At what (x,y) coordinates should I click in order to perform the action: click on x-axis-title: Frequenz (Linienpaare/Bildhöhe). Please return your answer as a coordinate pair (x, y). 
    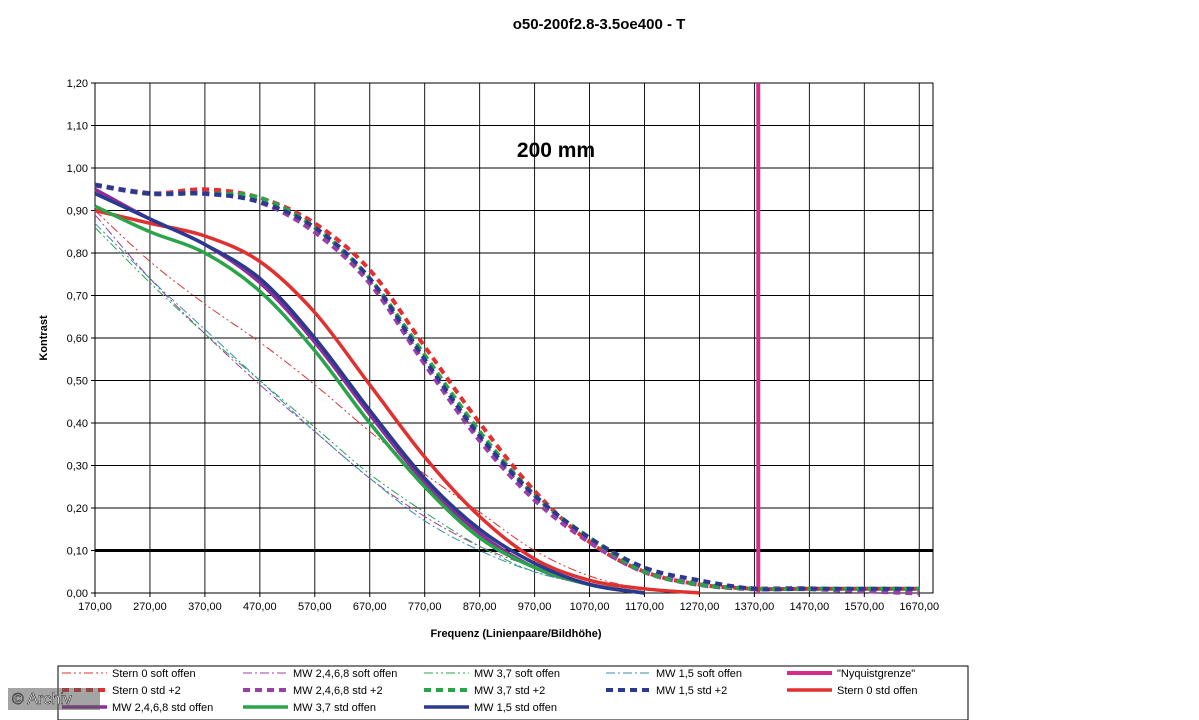
    Looking at the image, I should click on (515, 634).